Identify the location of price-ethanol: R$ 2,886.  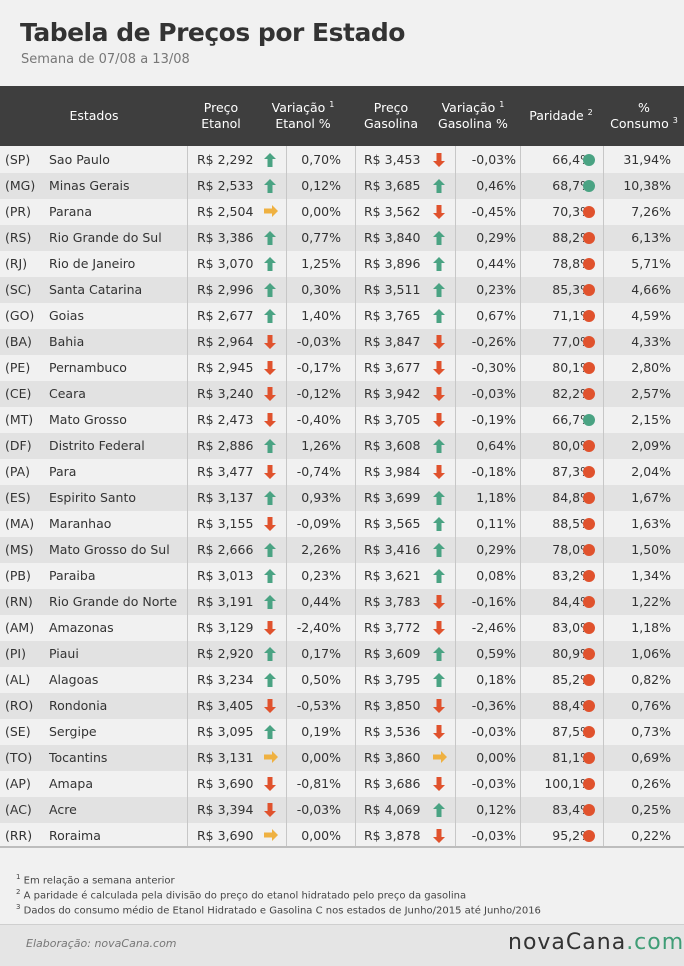
(225, 445).